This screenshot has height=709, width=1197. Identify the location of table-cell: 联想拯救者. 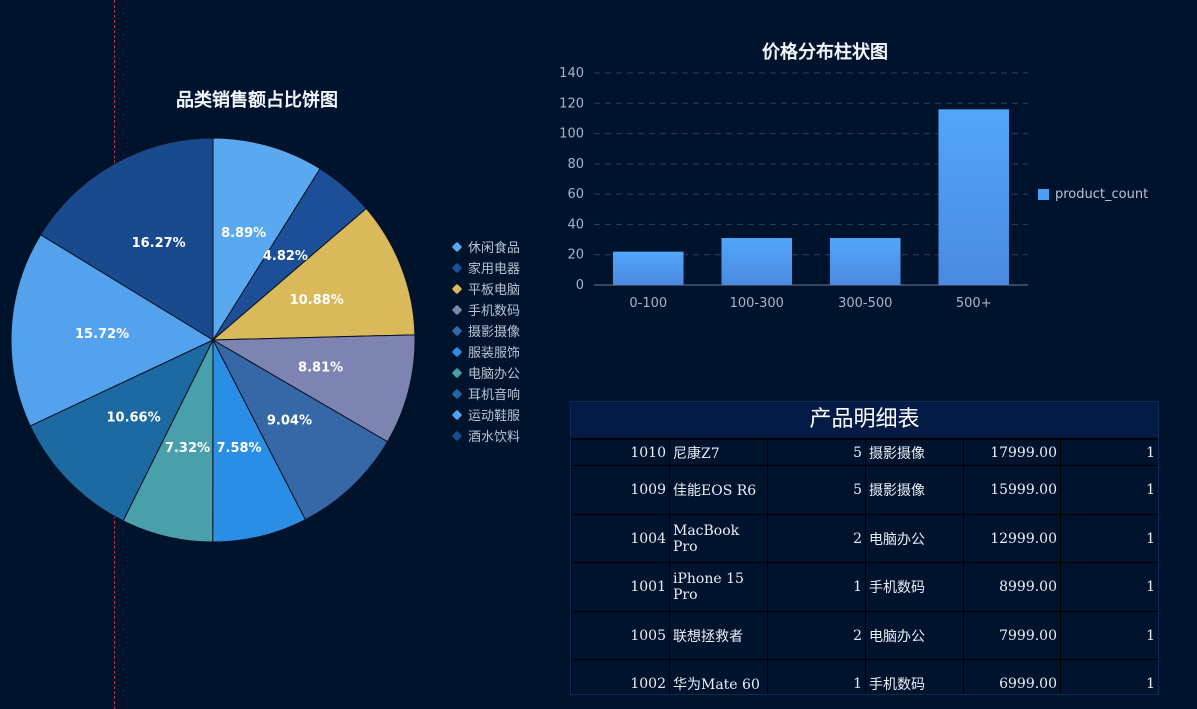
(718, 635).